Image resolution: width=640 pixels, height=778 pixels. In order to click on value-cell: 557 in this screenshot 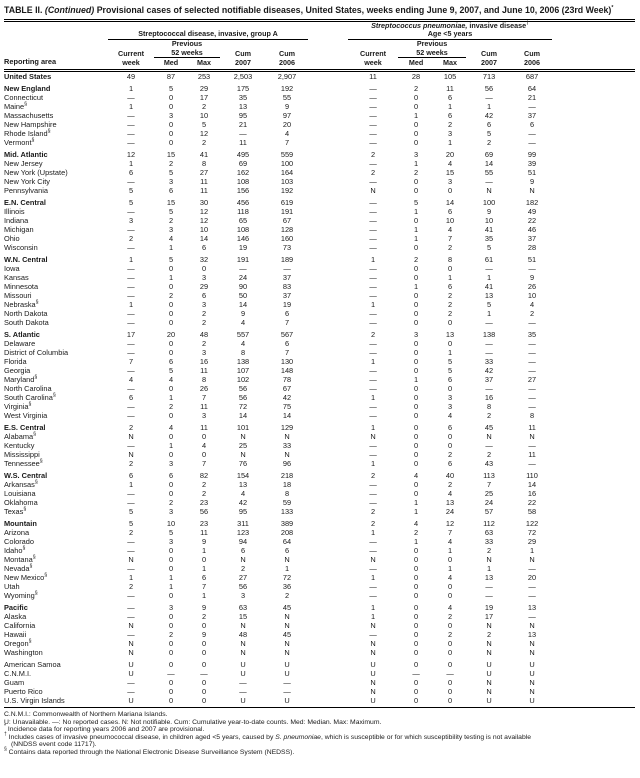, I will do `click(243, 334)`.